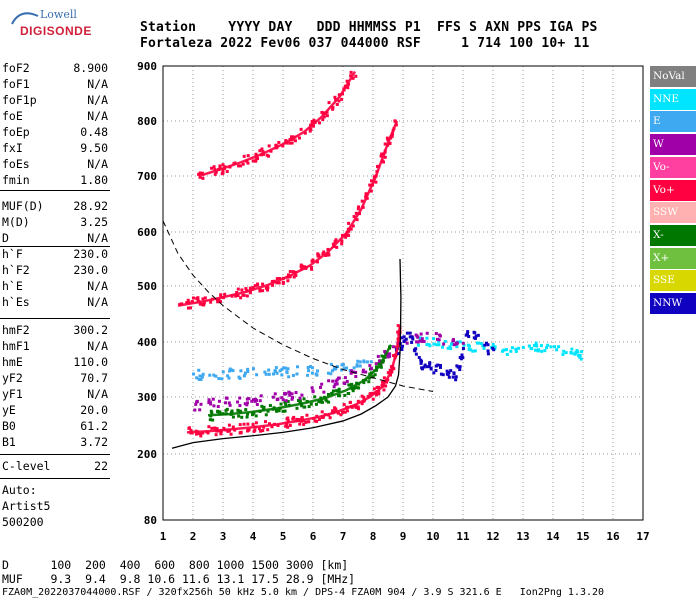  Describe the element at coordinates (90, 68) in the screenshot. I see `param-value: 8.900` at that location.